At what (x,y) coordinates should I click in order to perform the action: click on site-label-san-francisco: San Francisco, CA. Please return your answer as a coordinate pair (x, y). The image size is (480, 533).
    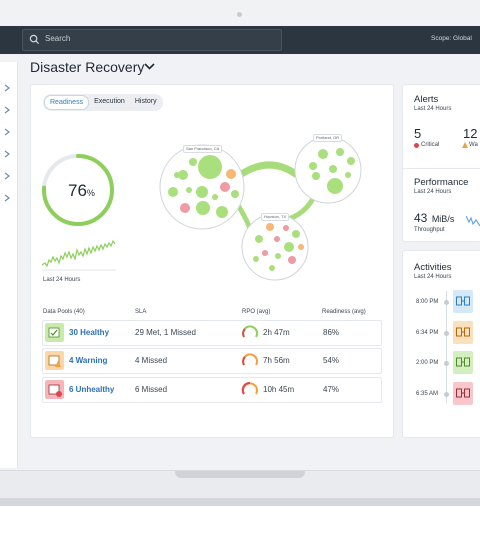
    Looking at the image, I should click on (203, 149).